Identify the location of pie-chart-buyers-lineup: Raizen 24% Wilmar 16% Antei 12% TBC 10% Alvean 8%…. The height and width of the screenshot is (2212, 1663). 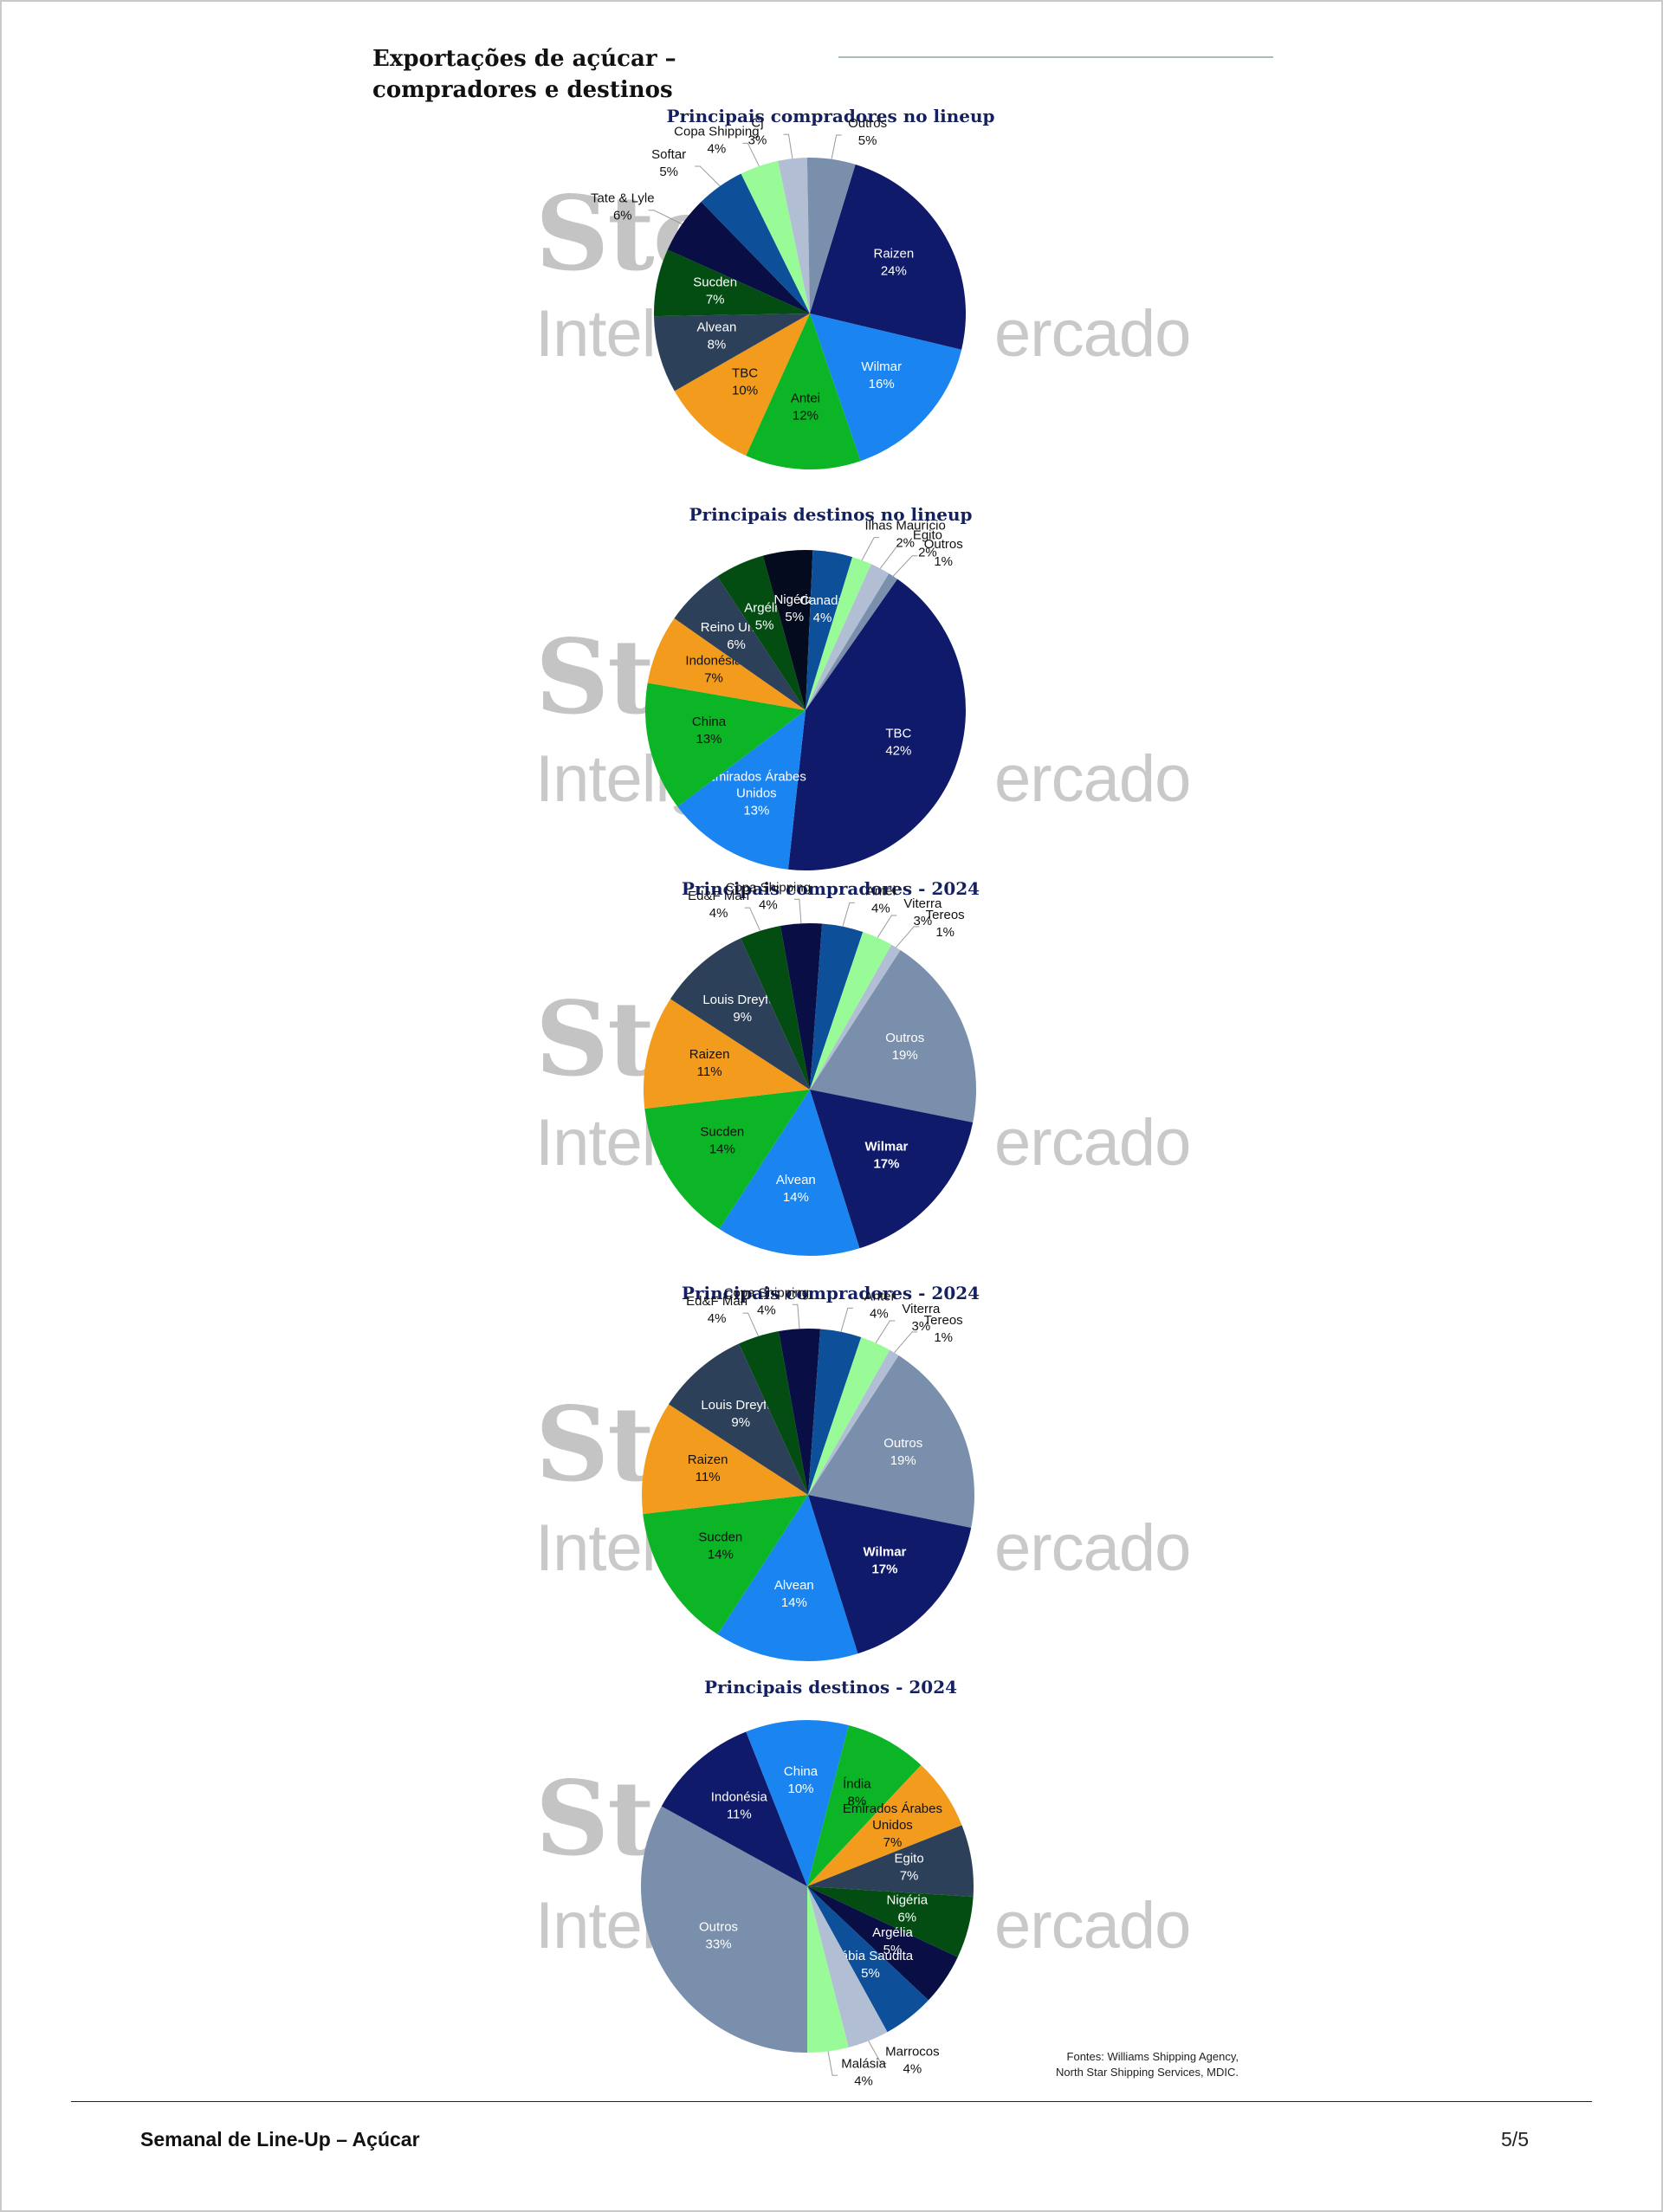
(778, 292).